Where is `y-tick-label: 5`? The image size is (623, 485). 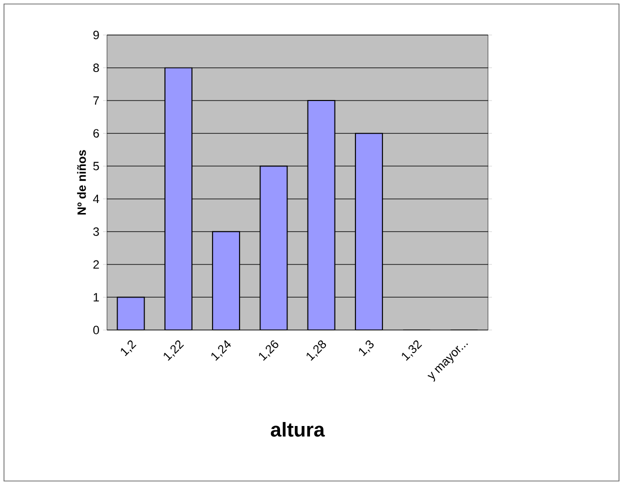
y-tick-label: 5 is located at coordinates (96, 166).